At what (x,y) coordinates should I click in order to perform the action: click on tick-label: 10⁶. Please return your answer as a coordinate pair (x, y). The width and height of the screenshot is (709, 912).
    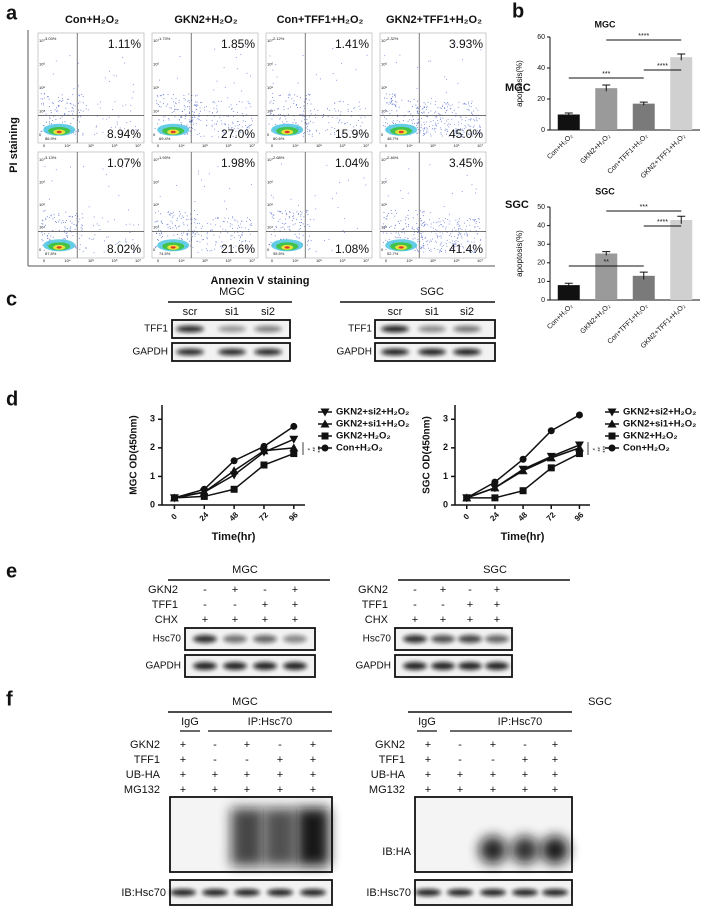
    Looking at the image, I should click on (456, 260).